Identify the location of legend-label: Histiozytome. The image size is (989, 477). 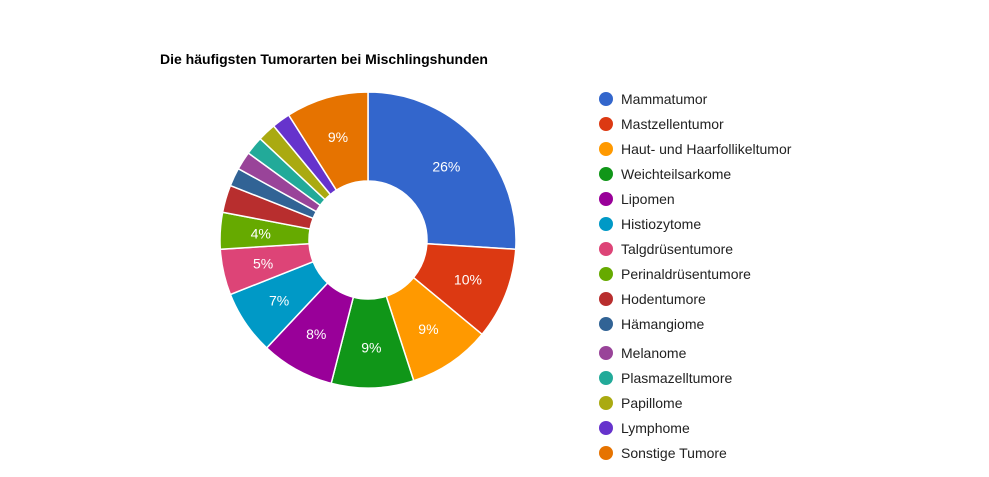
(661, 224).